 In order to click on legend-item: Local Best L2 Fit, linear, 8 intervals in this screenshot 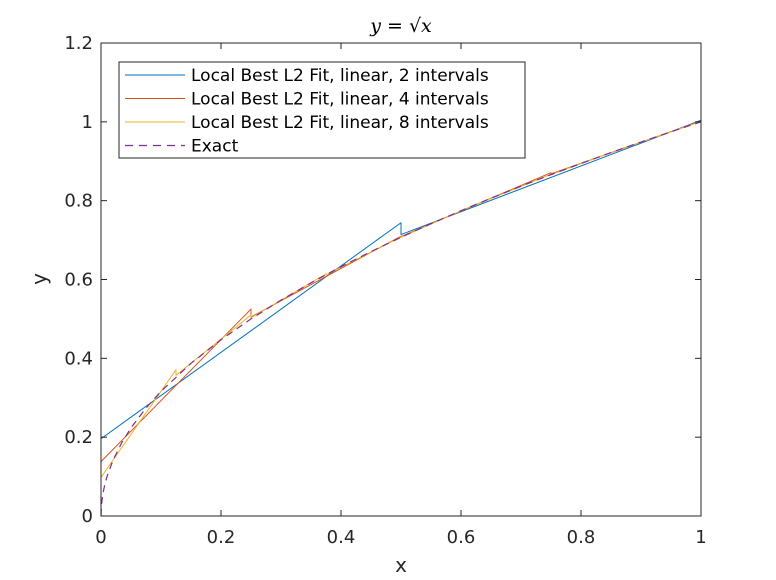, I will do `click(307, 123)`.